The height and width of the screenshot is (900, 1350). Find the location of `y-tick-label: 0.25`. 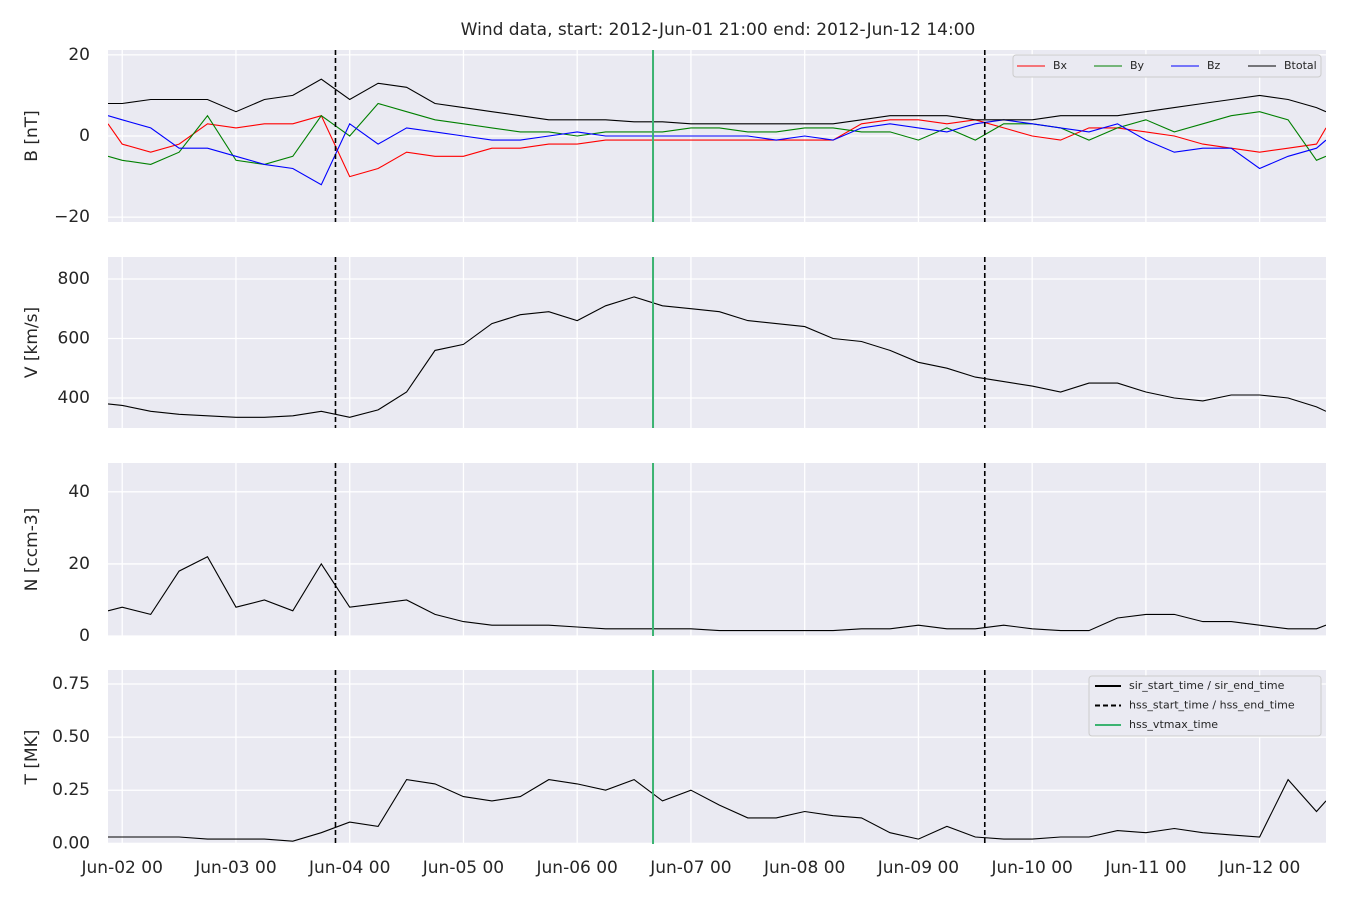

y-tick-label: 0.25 is located at coordinates (71, 790).